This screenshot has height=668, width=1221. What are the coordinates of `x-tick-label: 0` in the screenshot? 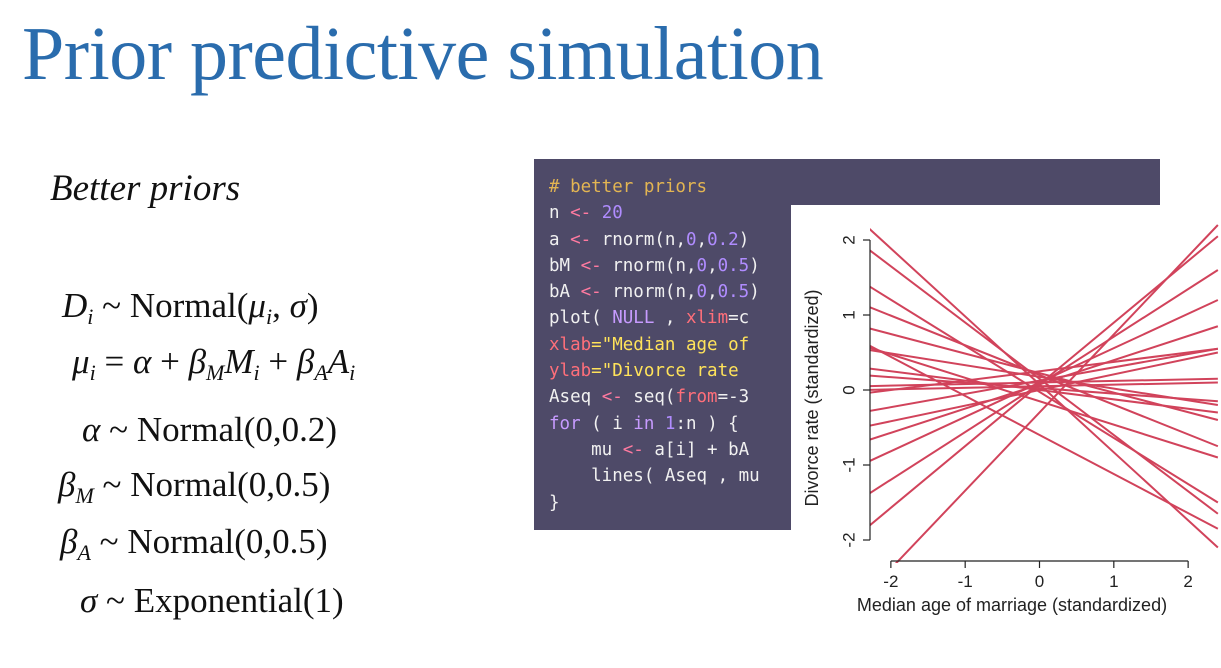 It's located at (1039, 581).